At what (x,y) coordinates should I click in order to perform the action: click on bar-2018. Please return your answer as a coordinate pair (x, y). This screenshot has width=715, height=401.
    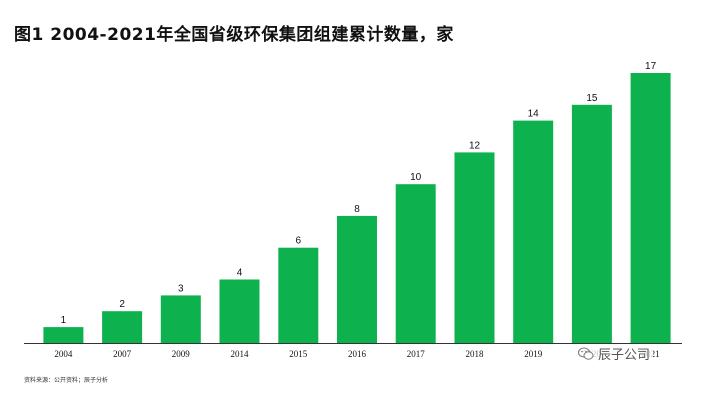
    Looking at the image, I should click on (474, 247).